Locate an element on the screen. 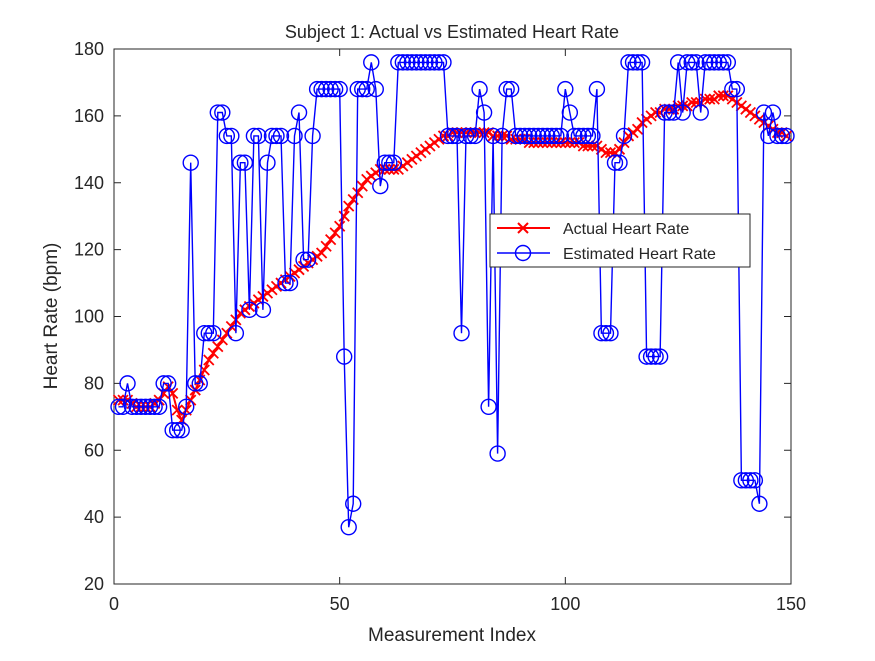 The image size is (875, 661). y-tick-label: 60 is located at coordinates (94, 450).